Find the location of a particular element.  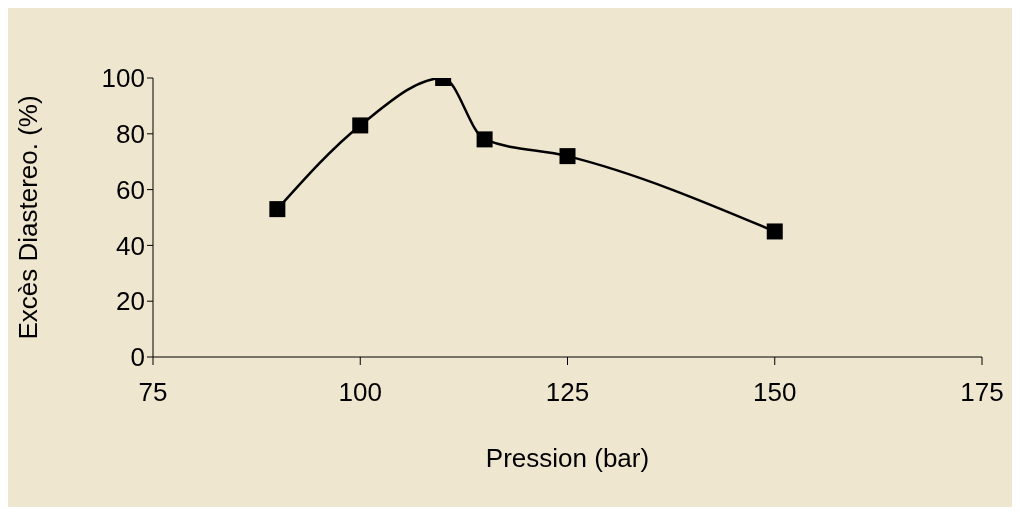

x-axis-title: Pression (bar) is located at coordinates (567, 458).